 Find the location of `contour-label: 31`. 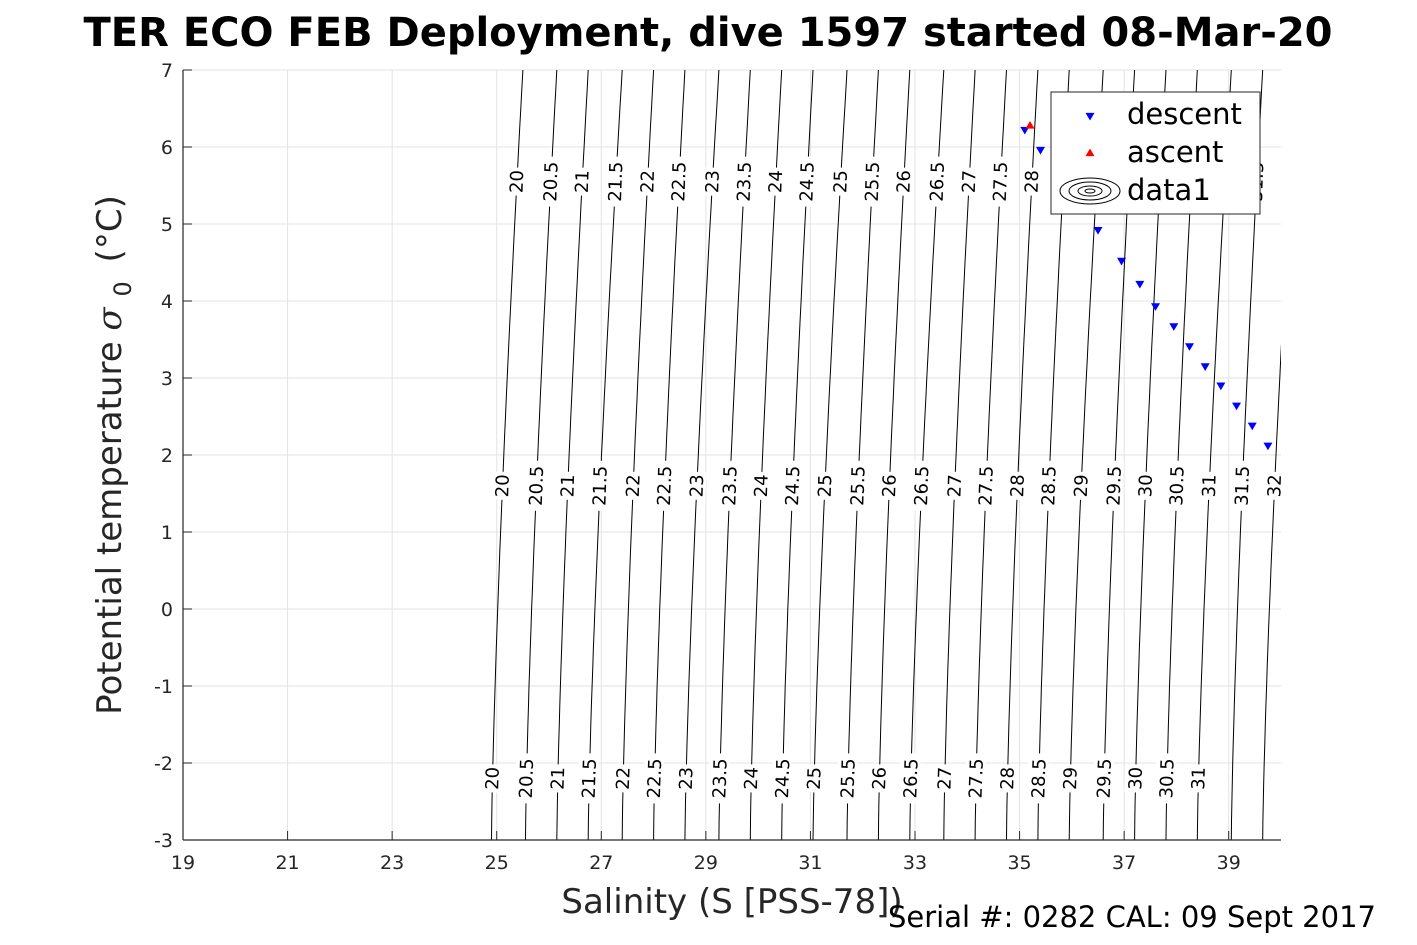

contour-label: 31 is located at coordinates (1209, 486).